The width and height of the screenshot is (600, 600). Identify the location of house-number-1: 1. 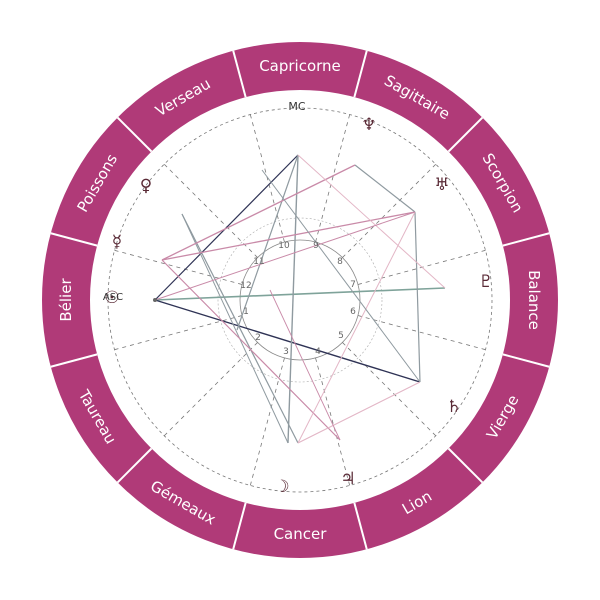
(246, 312).